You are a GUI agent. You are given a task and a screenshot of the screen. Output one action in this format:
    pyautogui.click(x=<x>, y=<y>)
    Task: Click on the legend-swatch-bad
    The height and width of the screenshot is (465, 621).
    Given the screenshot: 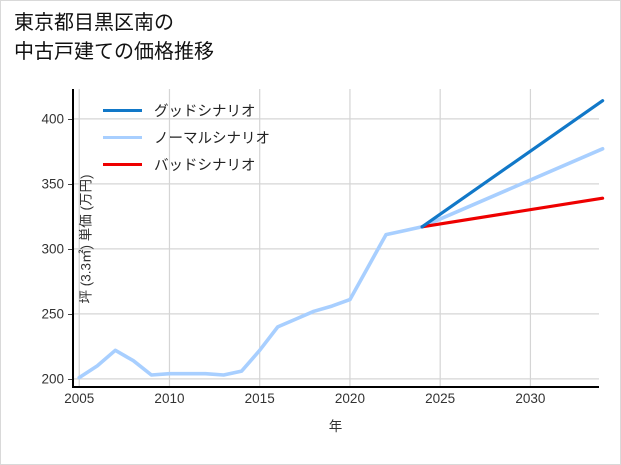 What is the action you would take?
    pyautogui.click(x=122, y=164)
    